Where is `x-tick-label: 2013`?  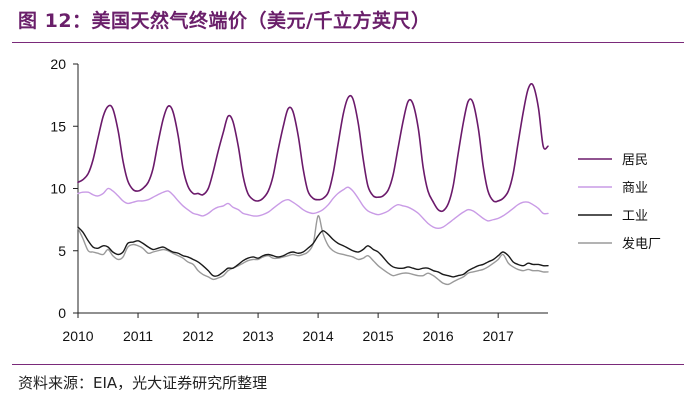
x-tick-label: 2013 is located at coordinates (257, 336).